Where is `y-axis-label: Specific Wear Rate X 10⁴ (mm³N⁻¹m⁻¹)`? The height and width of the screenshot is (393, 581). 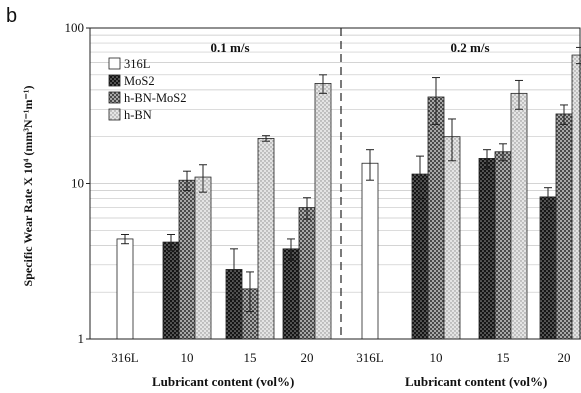 y-axis-label: Specific Wear Rate X 10⁴ (mm³N⁻¹m⁻¹) is located at coordinates (28, 186).